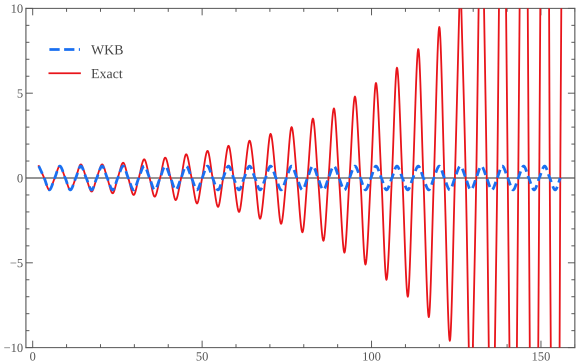 The height and width of the screenshot is (364, 576). Describe the element at coordinates (107, 73) in the screenshot. I see `legend-label: Exact` at that location.